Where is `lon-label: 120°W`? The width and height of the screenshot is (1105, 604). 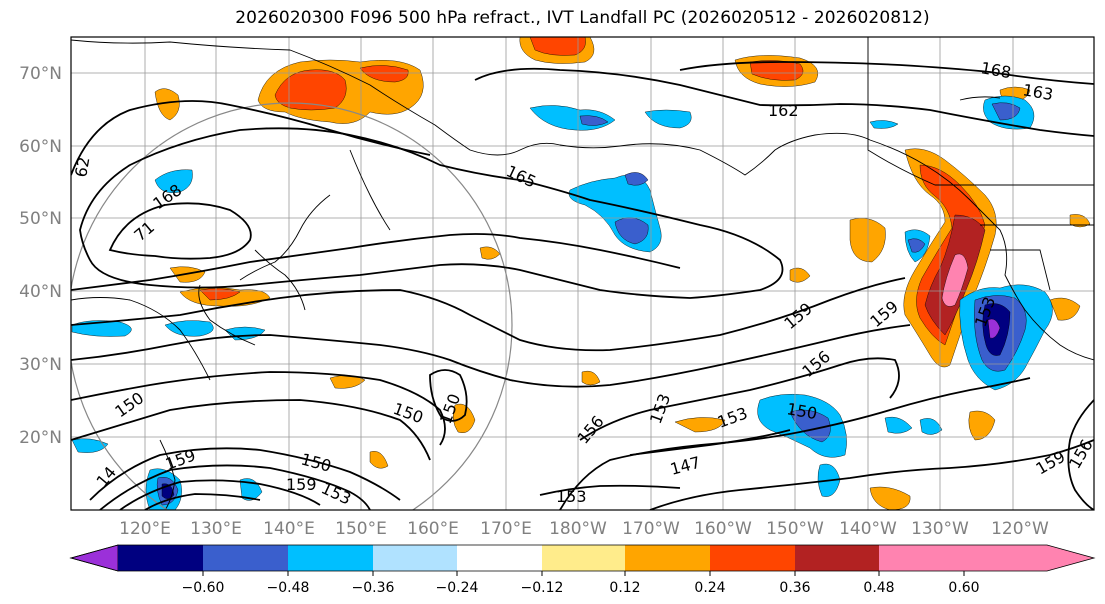 lon-label: 120°W is located at coordinates (1020, 529).